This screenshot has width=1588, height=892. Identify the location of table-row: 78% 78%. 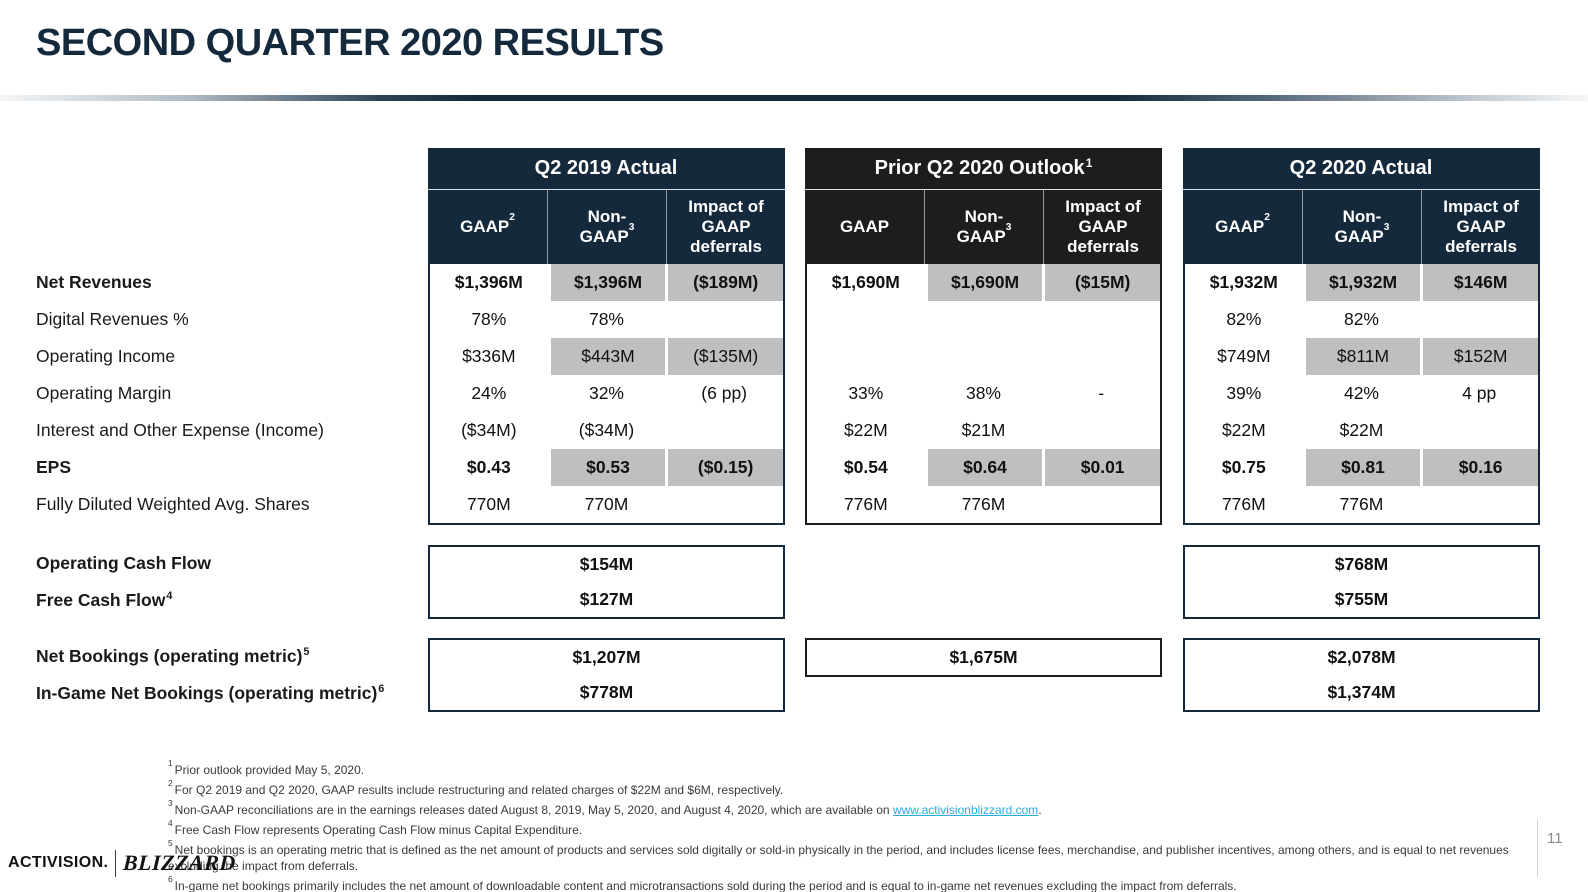
(606, 319).